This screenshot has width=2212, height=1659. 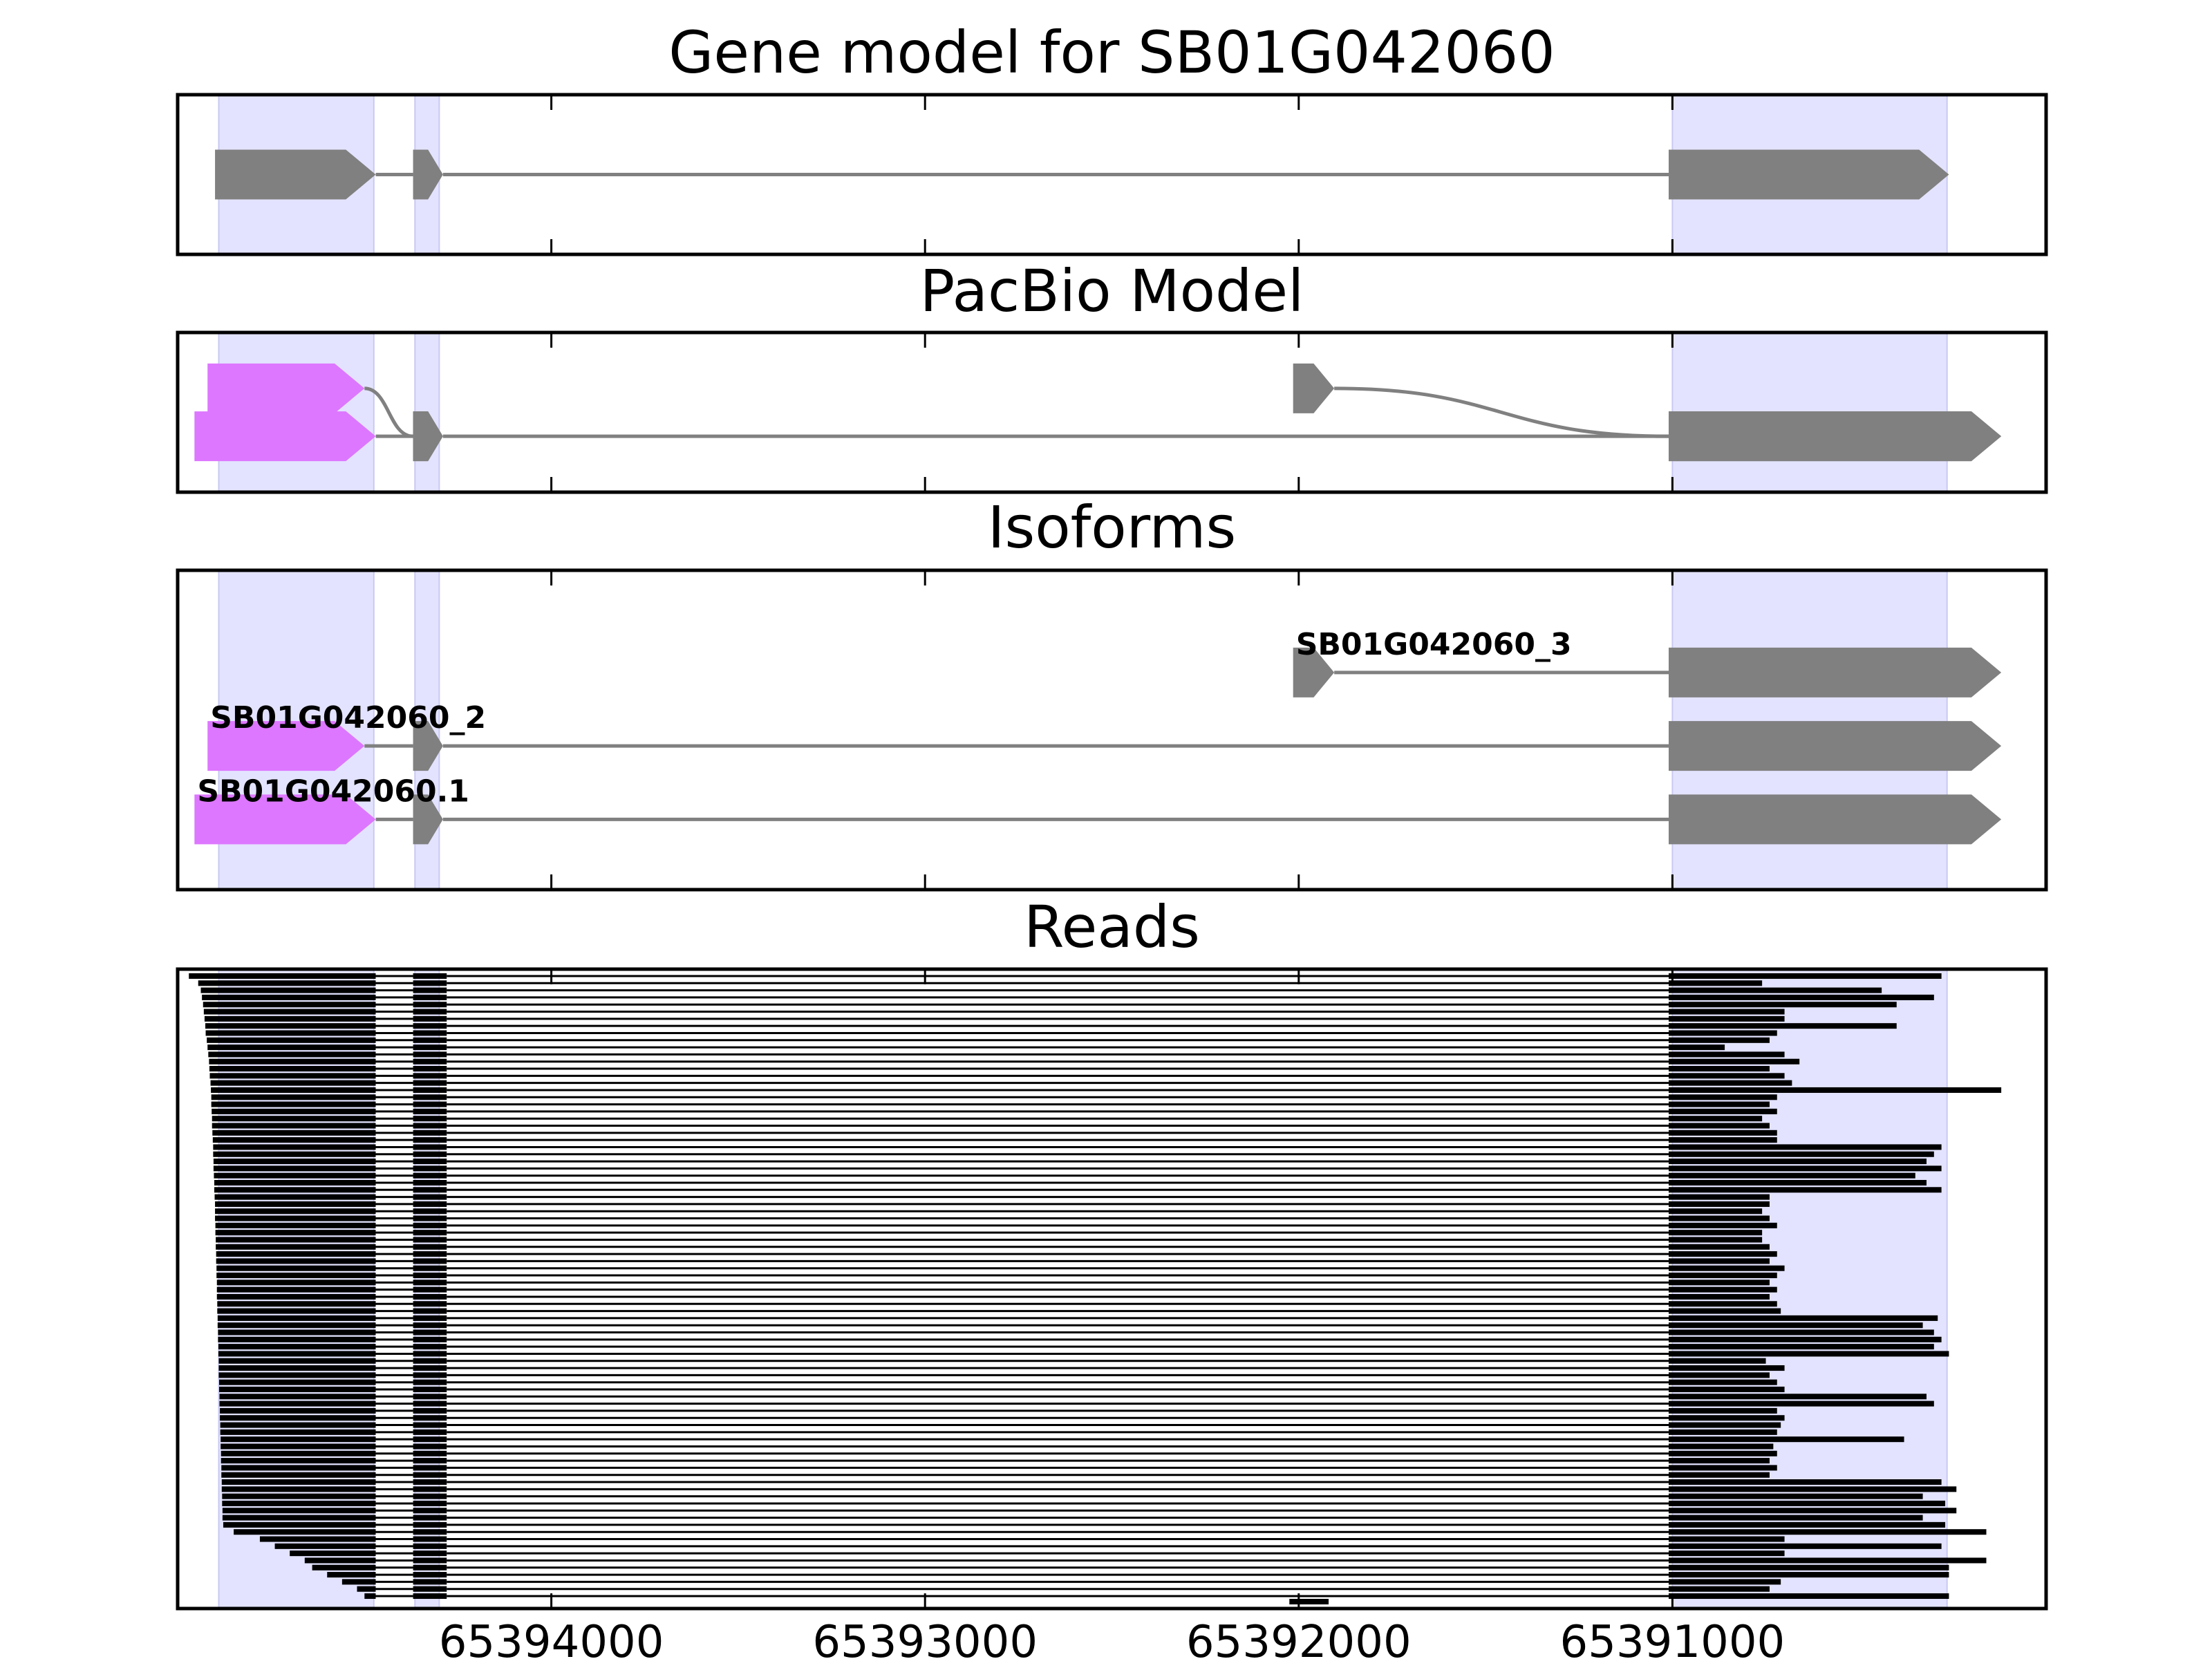 I want to click on x-tick-label: 65391000, so click(x=1672, y=1638).